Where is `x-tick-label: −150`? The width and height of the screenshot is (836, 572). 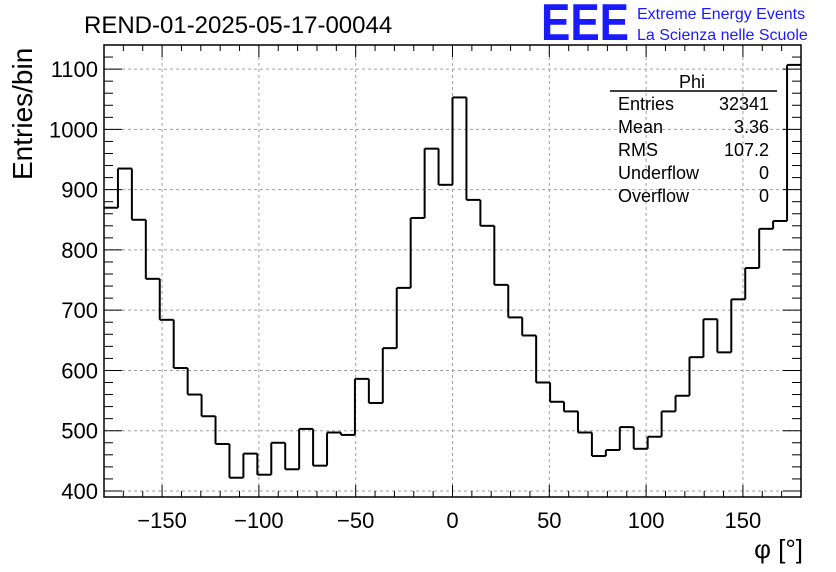
x-tick-label: −150 is located at coordinates (162, 520).